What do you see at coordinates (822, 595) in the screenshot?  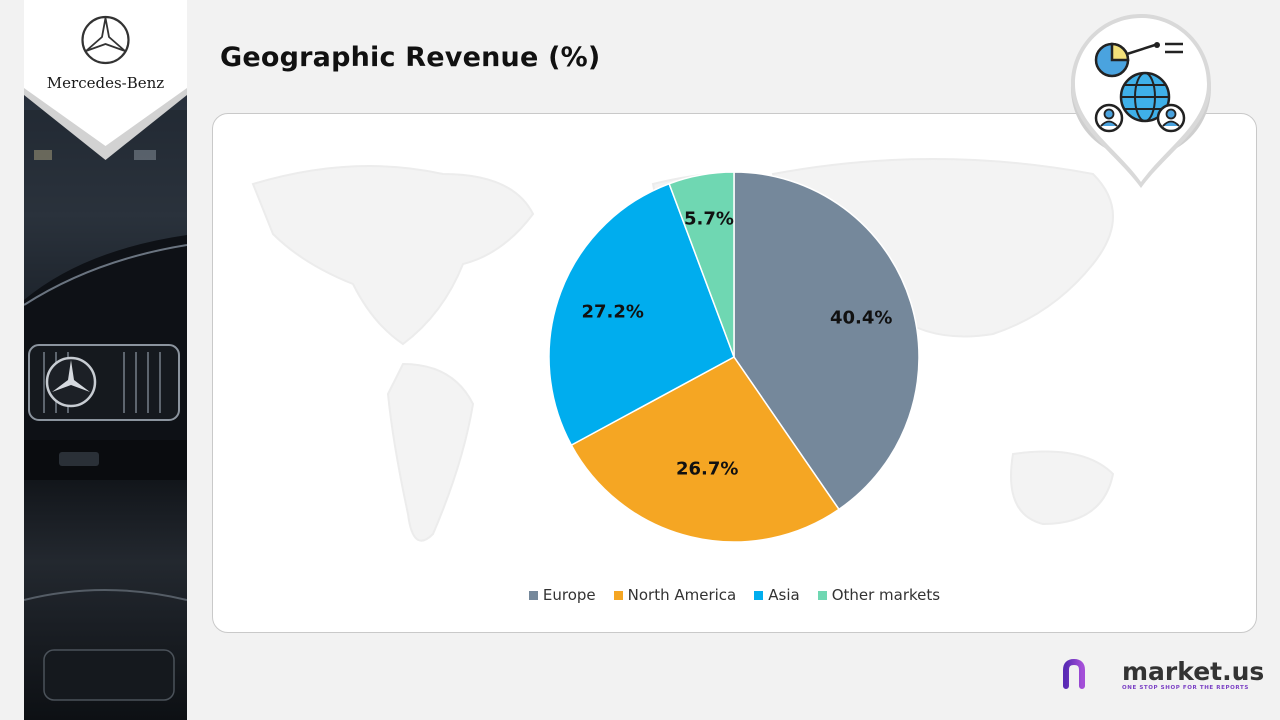 I see `legend-swatch-other-markets` at bounding box center [822, 595].